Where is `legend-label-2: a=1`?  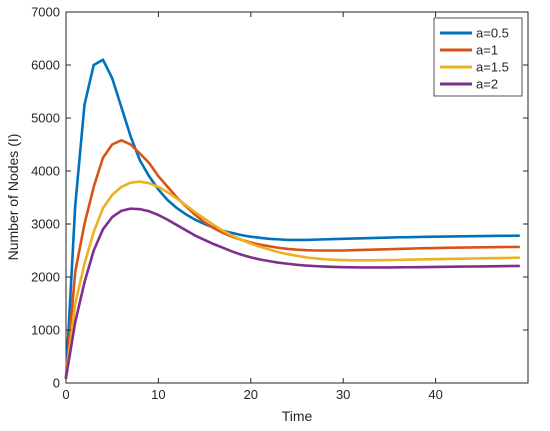 legend-label-2: a=1 is located at coordinates (487, 50).